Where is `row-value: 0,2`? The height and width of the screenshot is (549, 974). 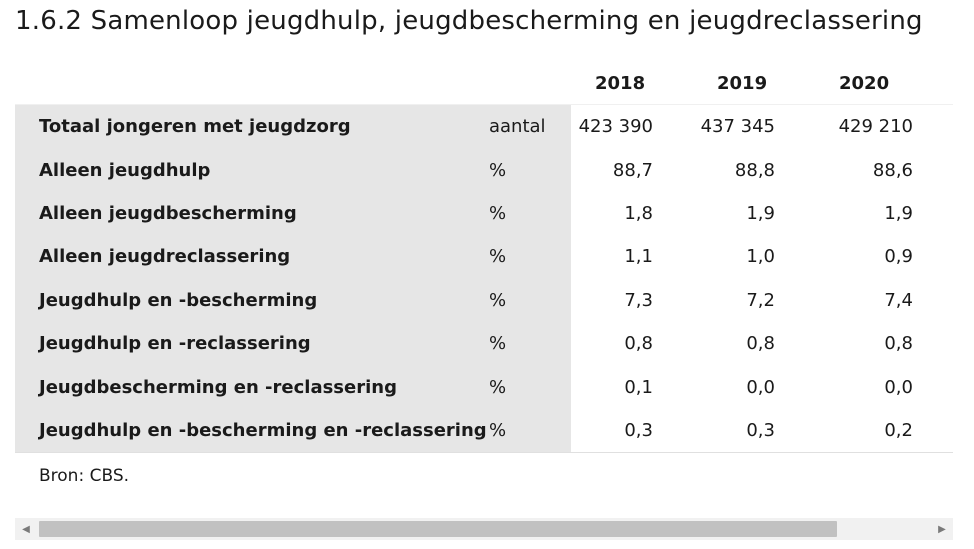 row-value: 0,2 is located at coordinates (884, 431).